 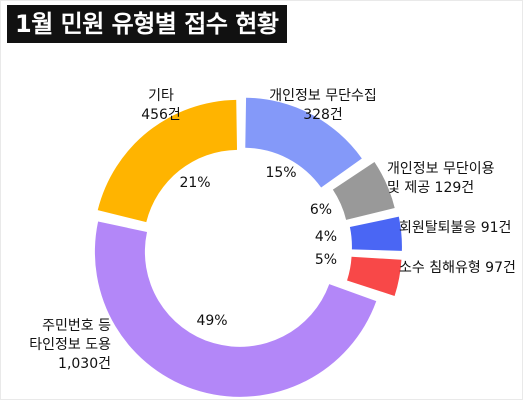 I want to click on slice-category-line: 회원탈퇴불응 91건, so click(x=455, y=228).